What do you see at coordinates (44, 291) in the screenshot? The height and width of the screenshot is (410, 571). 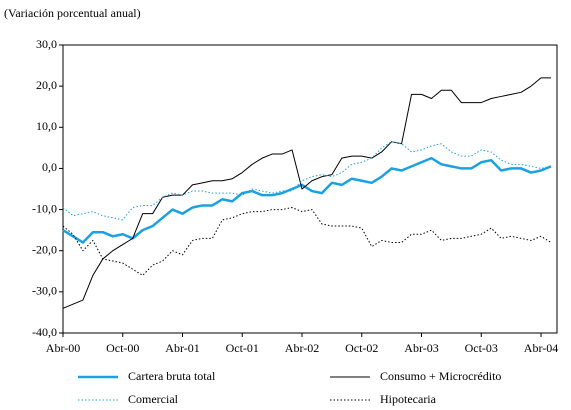 I see `y-tick-label: -30,0` at bounding box center [44, 291].